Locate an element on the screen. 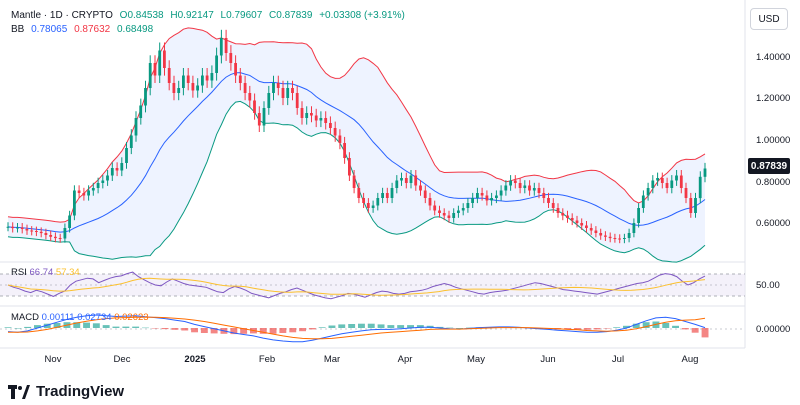  time-tick-apr: Apr is located at coordinates (405, 359).